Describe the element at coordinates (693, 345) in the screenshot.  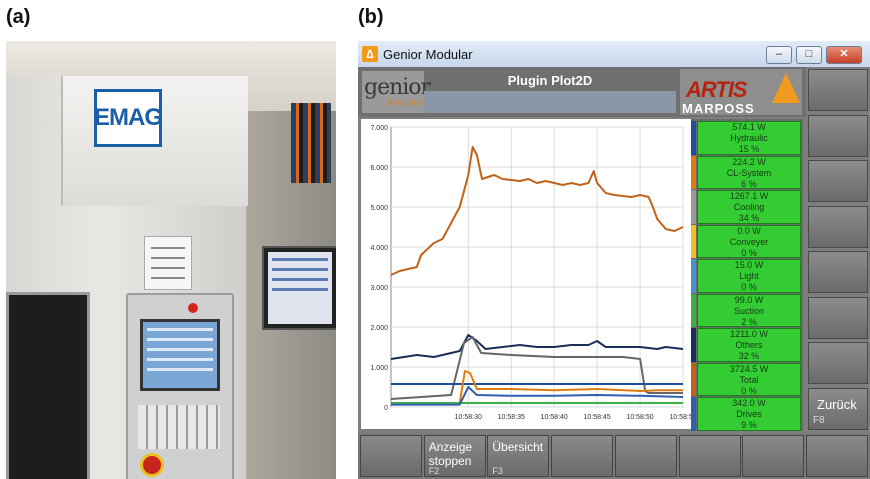
I see `legend-color-others` at that location.